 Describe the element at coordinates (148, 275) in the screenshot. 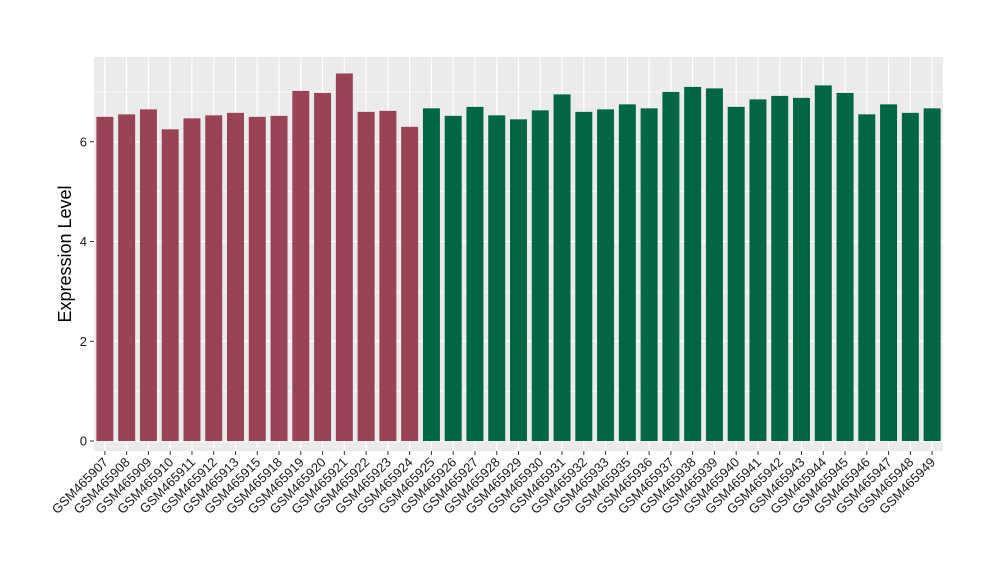

I see `bar-GSM465909` at that location.